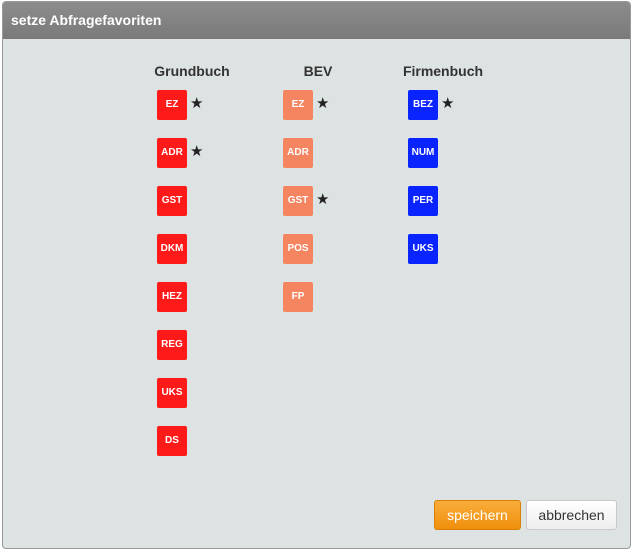 The height and width of the screenshot is (551, 634). I want to click on save-button: speichern, so click(477, 515).